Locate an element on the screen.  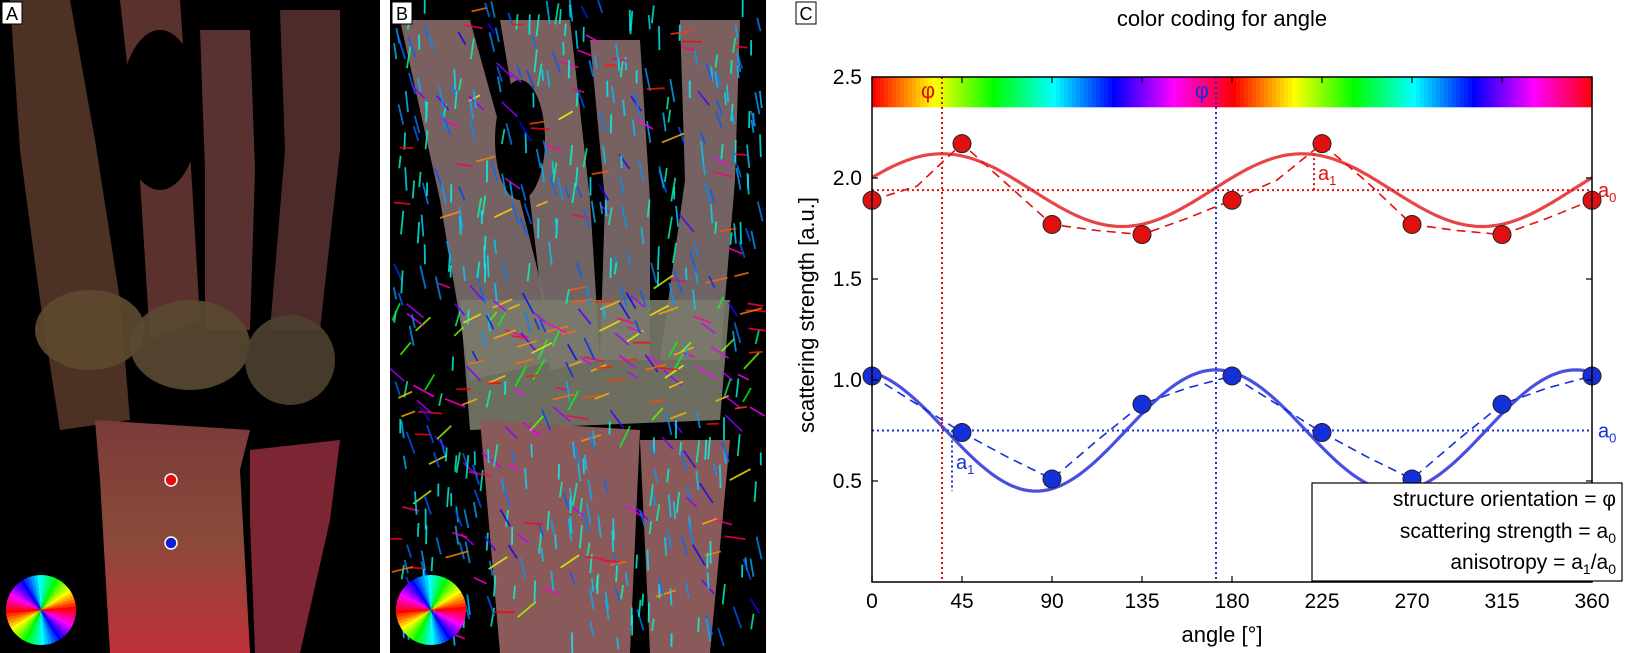
panel-b-label-box is located at coordinates (402, 13).